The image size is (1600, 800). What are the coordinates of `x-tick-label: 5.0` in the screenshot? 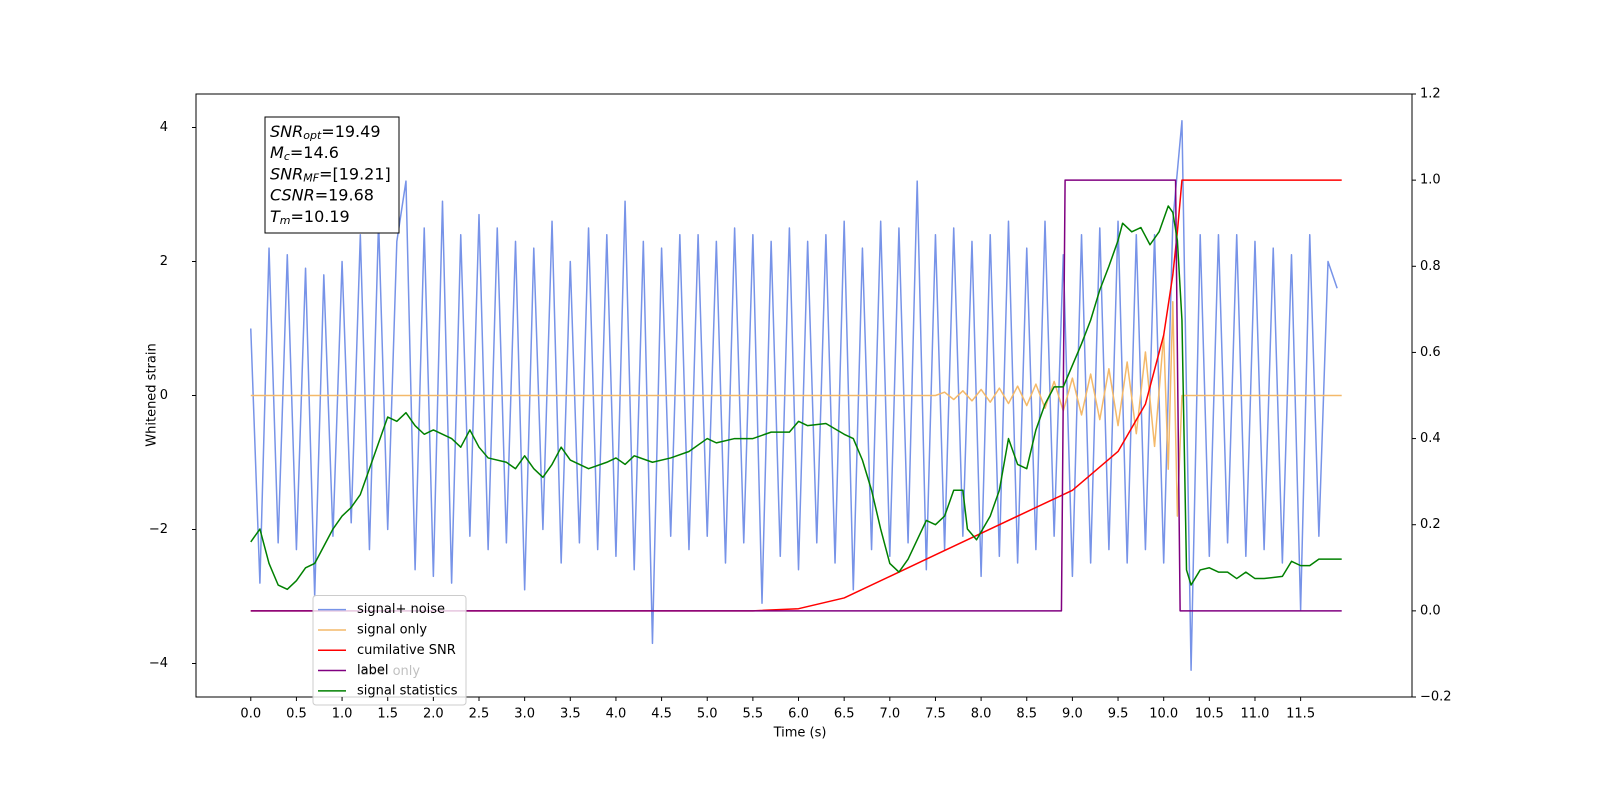 It's located at (707, 714).